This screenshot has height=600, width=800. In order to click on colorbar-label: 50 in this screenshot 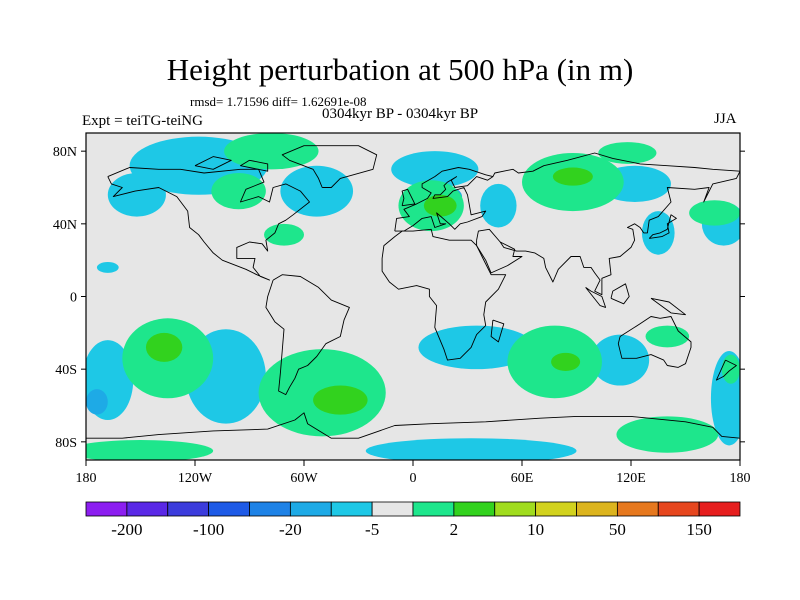, I will do `click(617, 529)`.